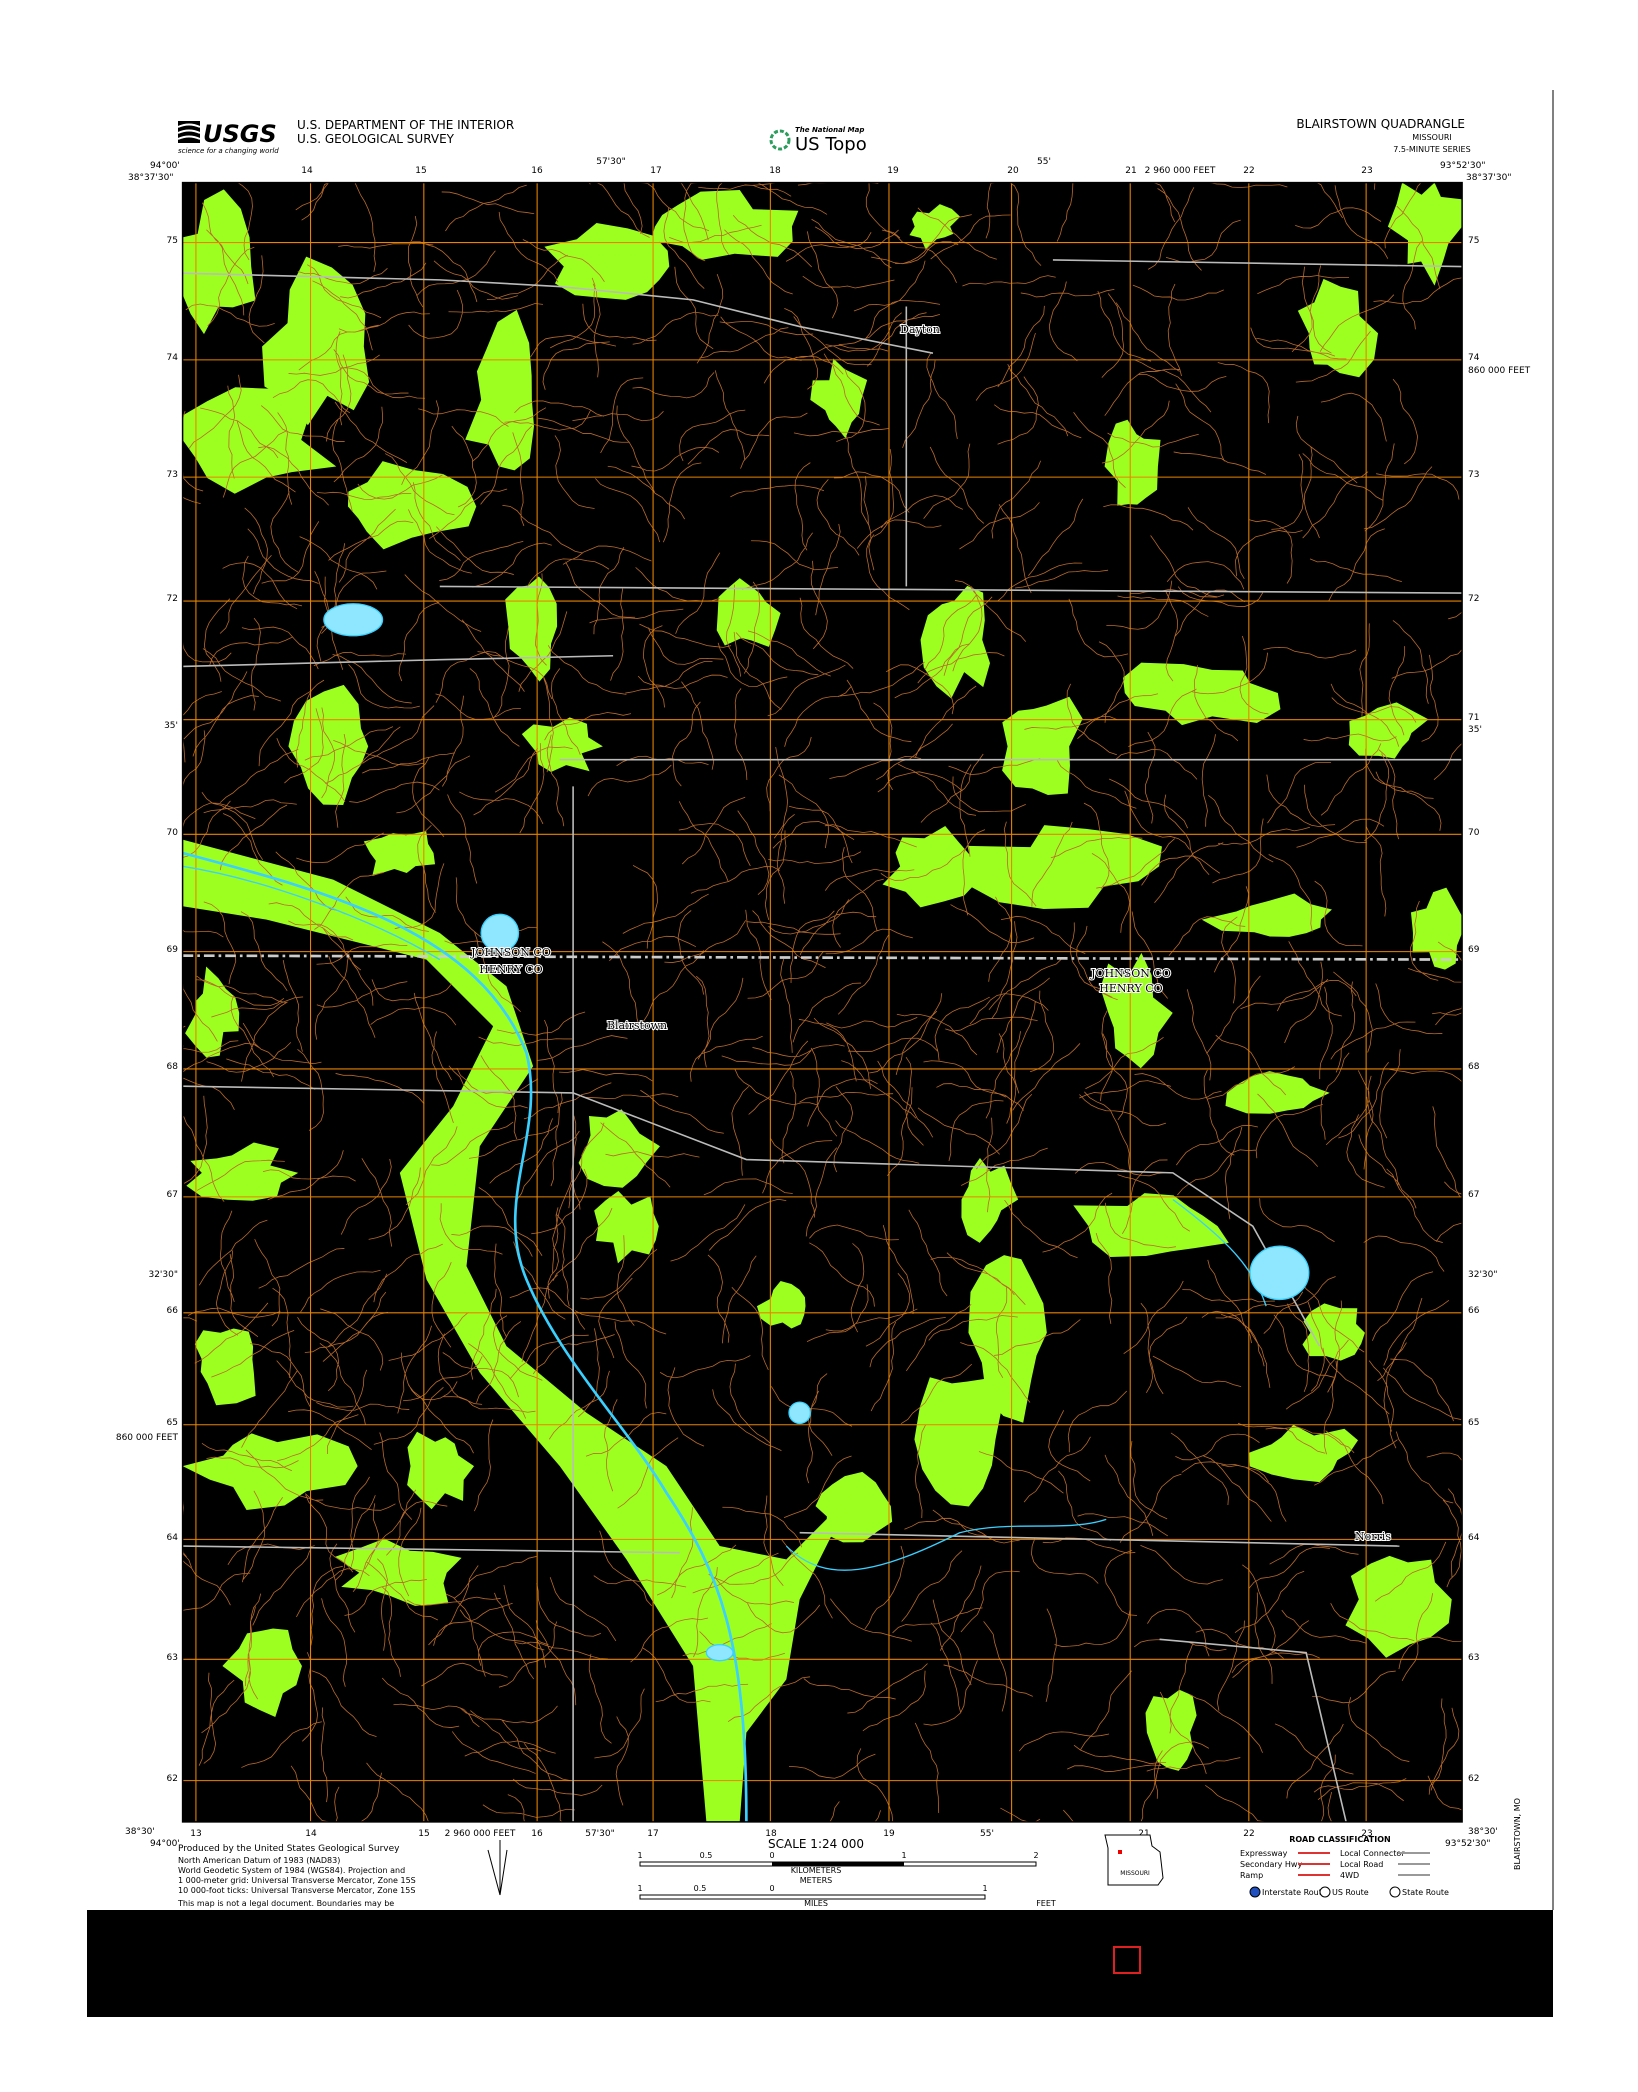  Describe the element at coordinates (376, 139) in the screenshot. I see `survey: U.S. GEOLOGICAL SURVEY` at that location.